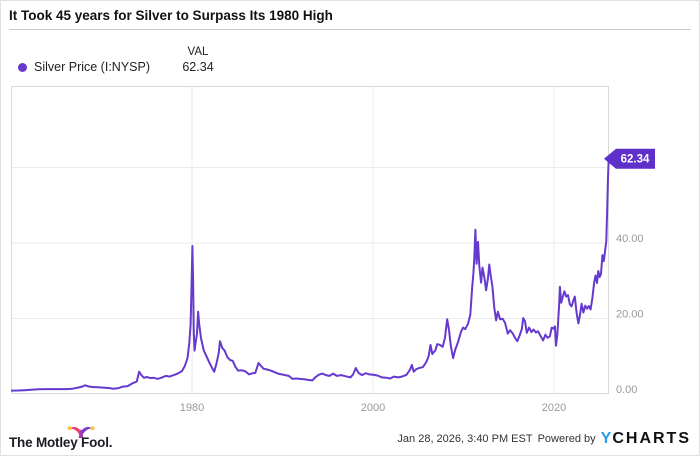 This screenshot has height=456, width=700. What do you see at coordinates (566, 439) in the screenshot?
I see `powered-by-label: Powered by` at bounding box center [566, 439].